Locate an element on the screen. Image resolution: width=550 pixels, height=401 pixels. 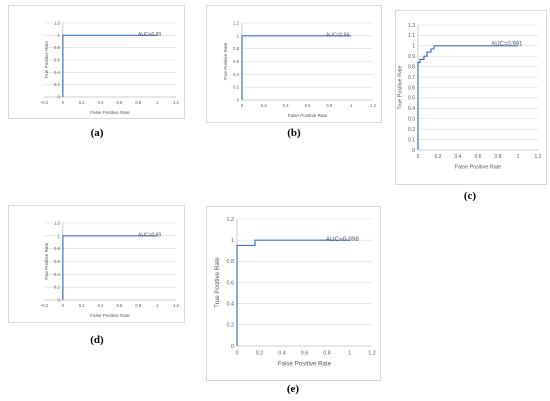
caption-d: (d) is located at coordinates (97, 340).